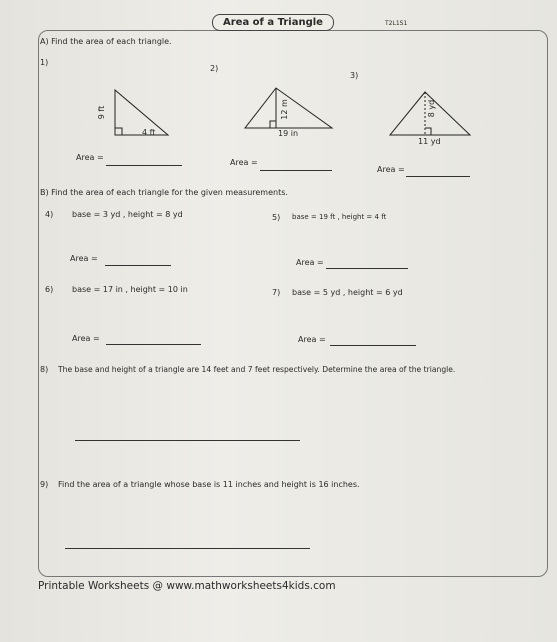 This screenshot has width=557, height=642. What do you see at coordinates (106, 41) in the screenshot?
I see `instruction: A) Find the area of each triangle.` at bounding box center [106, 41].